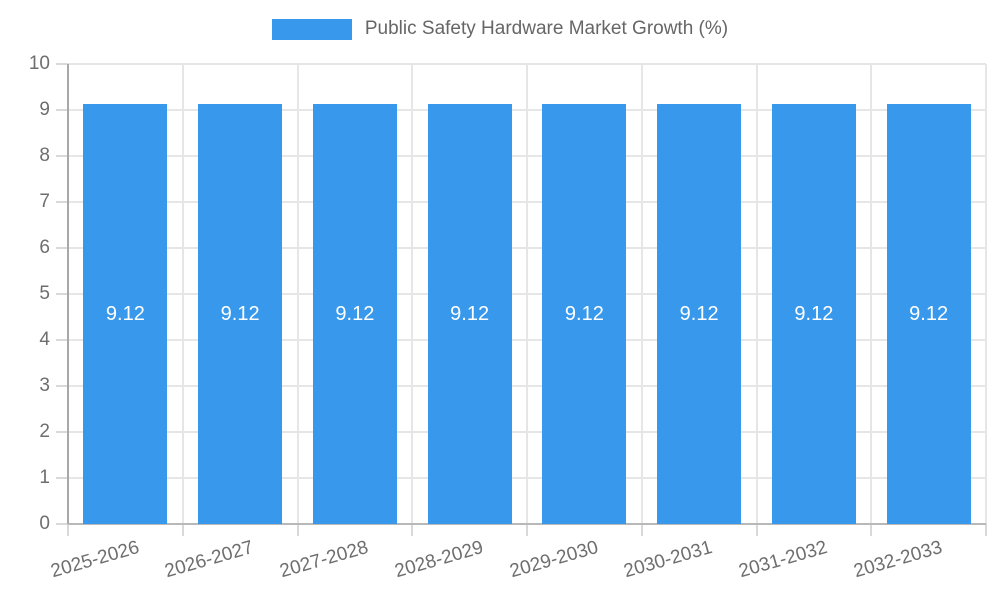 This screenshot has width=1000, height=600. Describe the element at coordinates (44, 247) in the screenshot. I see `y-tick-label: 6` at that location.